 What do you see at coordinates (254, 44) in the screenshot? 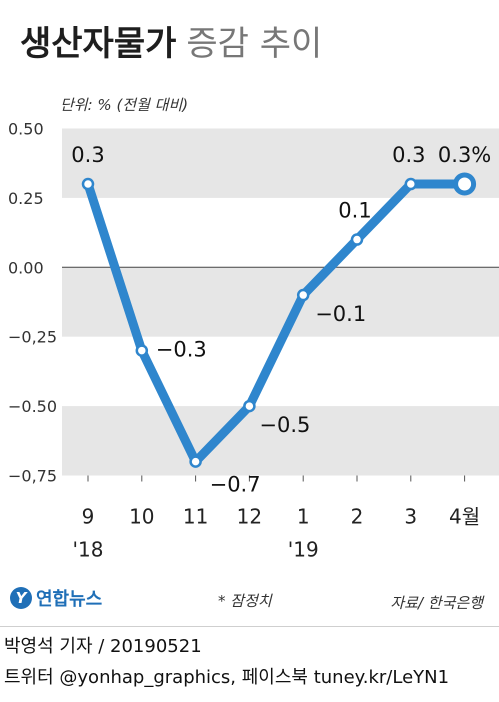
I see `title-sub: 증감 추이` at bounding box center [254, 44].